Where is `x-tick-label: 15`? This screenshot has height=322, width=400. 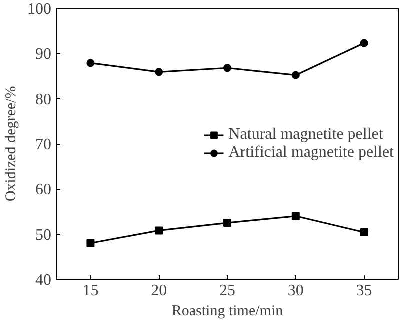
x-tick-label: 15 is located at coordinates (90, 291).